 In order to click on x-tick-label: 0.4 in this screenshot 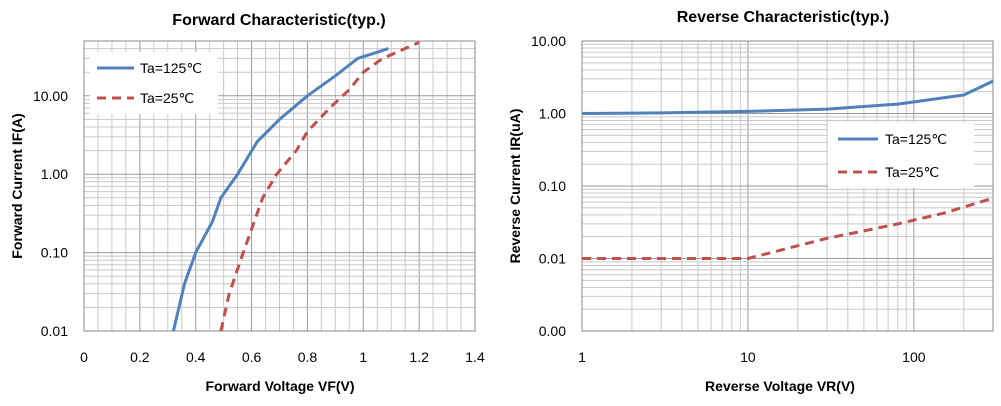, I will do `click(196, 357)`.